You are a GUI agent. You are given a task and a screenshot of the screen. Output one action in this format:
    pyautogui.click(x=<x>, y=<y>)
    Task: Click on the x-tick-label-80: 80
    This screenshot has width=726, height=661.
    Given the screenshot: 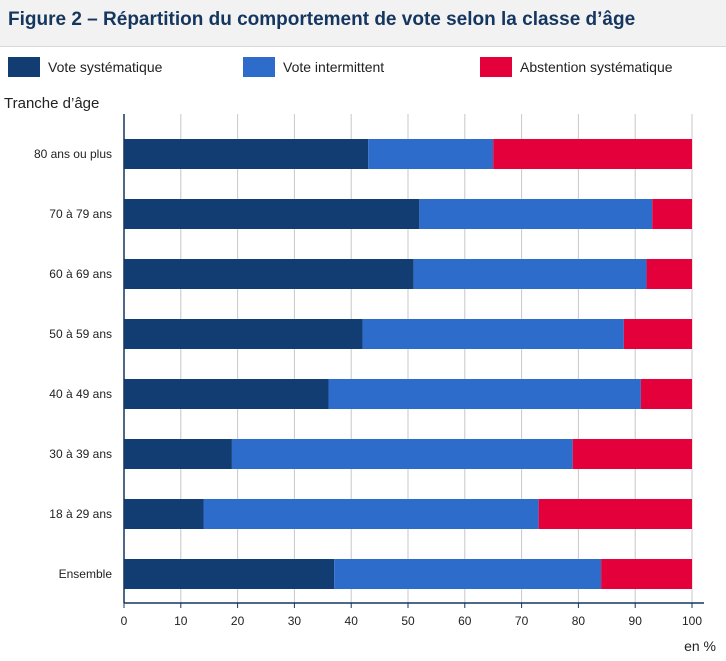 What is the action you would take?
    pyautogui.click(x=579, y=621)
    